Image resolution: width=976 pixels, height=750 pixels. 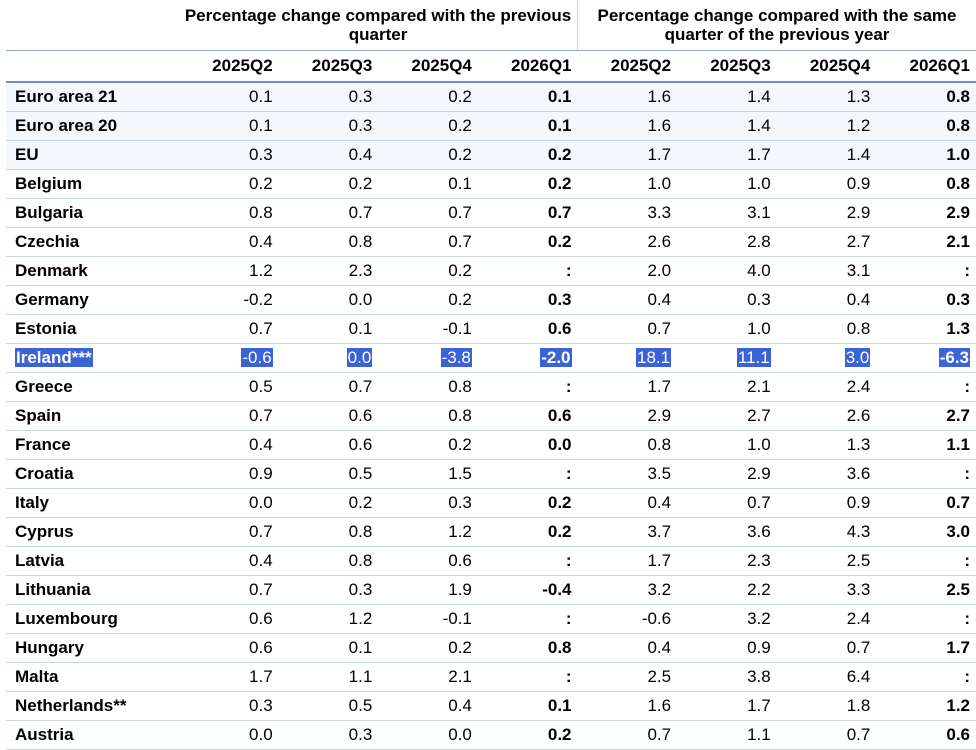 What do you see at coordinates (727, 706) in the screenshot?
I see `data-cell: 1.7` at bounding box center [727, 706].